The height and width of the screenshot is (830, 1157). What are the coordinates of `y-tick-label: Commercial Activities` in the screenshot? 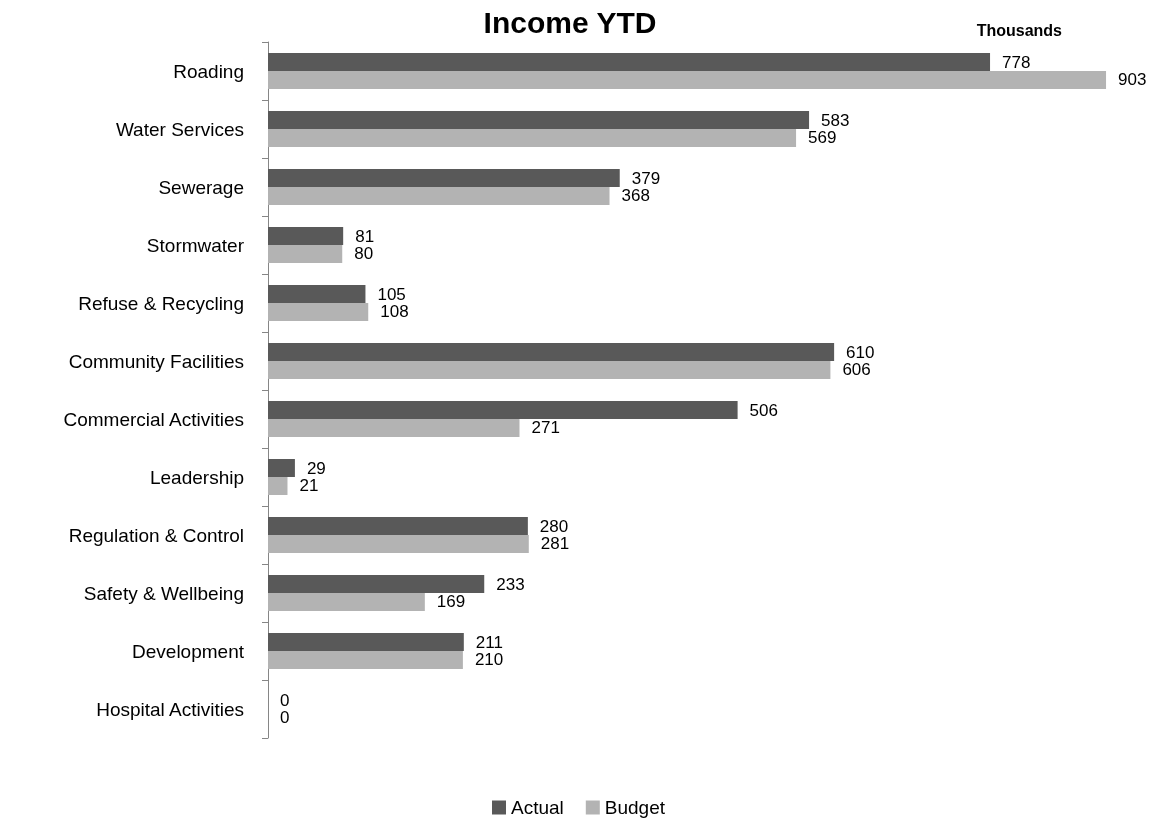 It's located at (153, 419).